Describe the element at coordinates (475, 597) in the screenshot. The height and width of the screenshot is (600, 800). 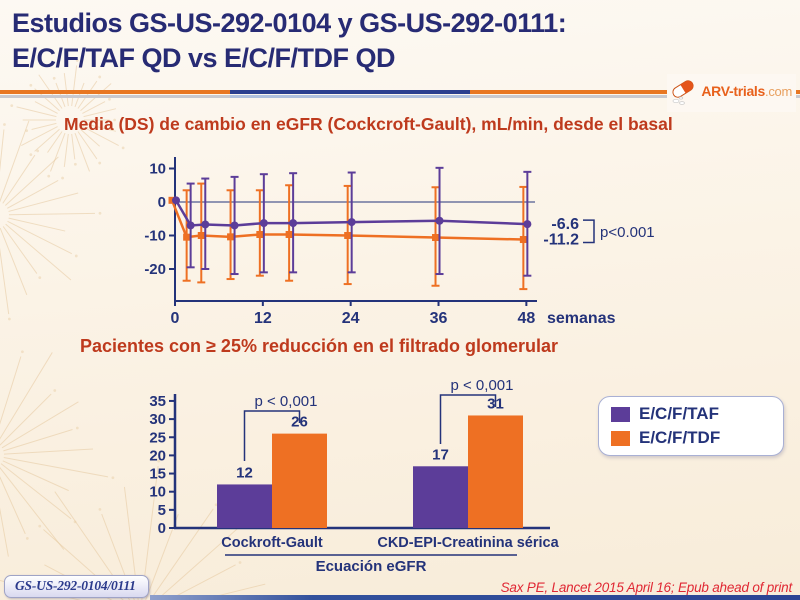
I see `bottom-accent-bar` at that location.